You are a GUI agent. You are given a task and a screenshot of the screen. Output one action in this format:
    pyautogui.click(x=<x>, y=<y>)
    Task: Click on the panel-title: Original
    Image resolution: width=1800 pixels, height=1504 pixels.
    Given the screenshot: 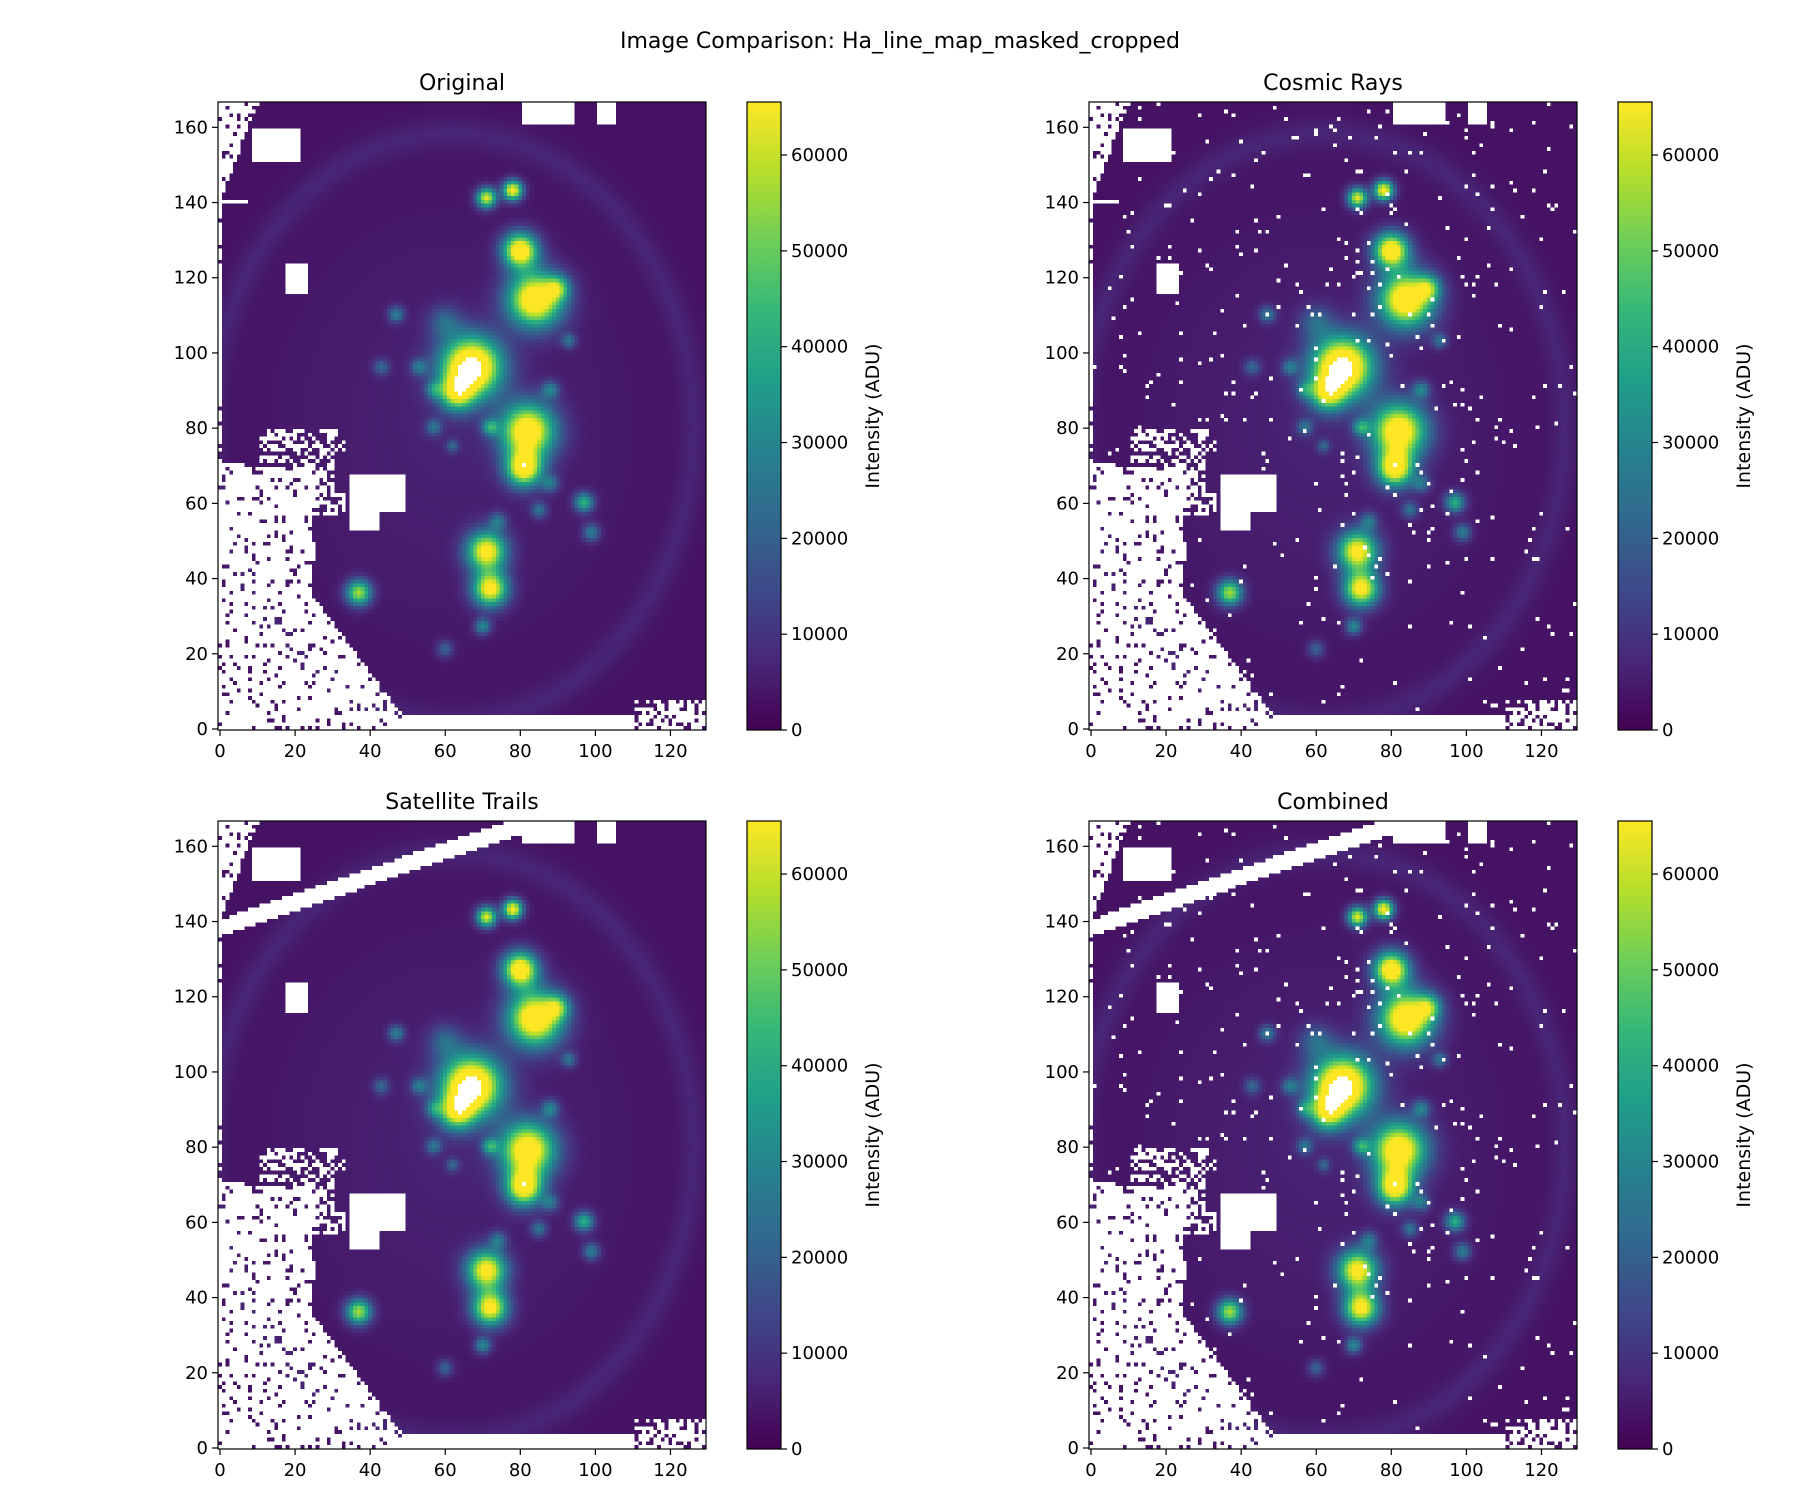 What is the action you would take?
    pyautogui.click(x=462, y=83)
    